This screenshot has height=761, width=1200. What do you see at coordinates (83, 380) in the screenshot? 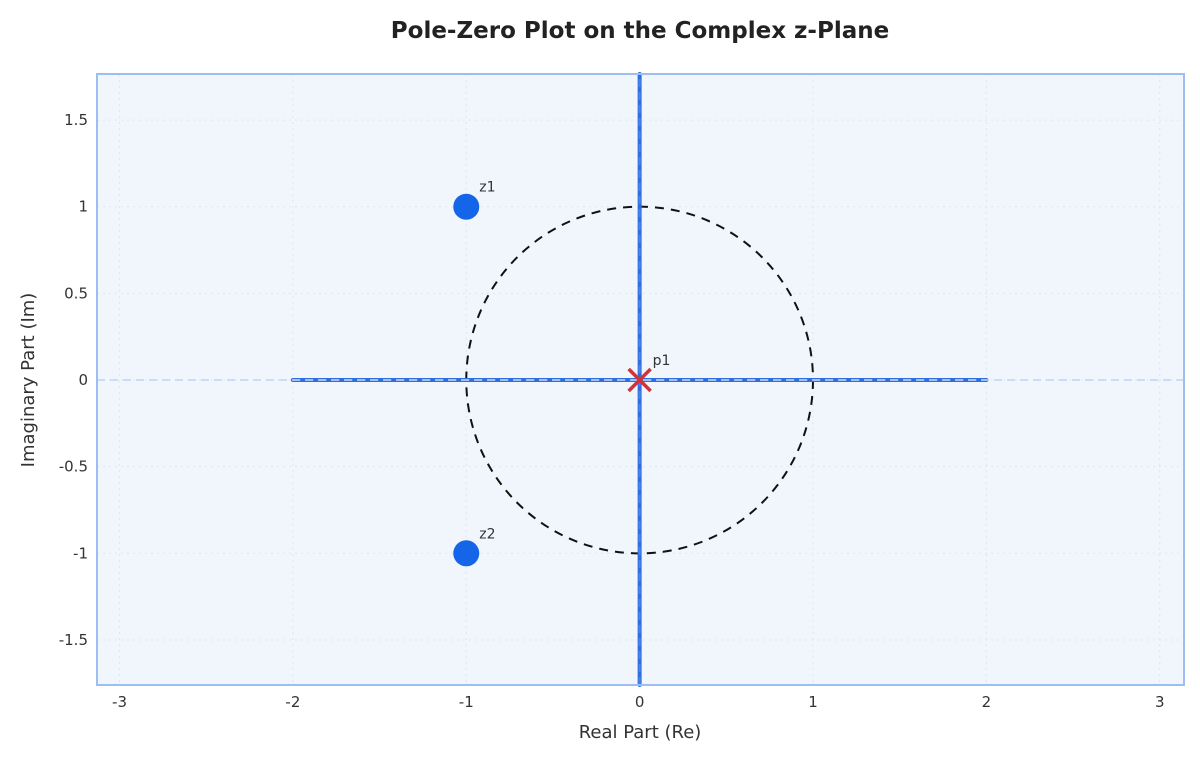
I see `y-tick-label: 0` at bounding box center [83, 380].